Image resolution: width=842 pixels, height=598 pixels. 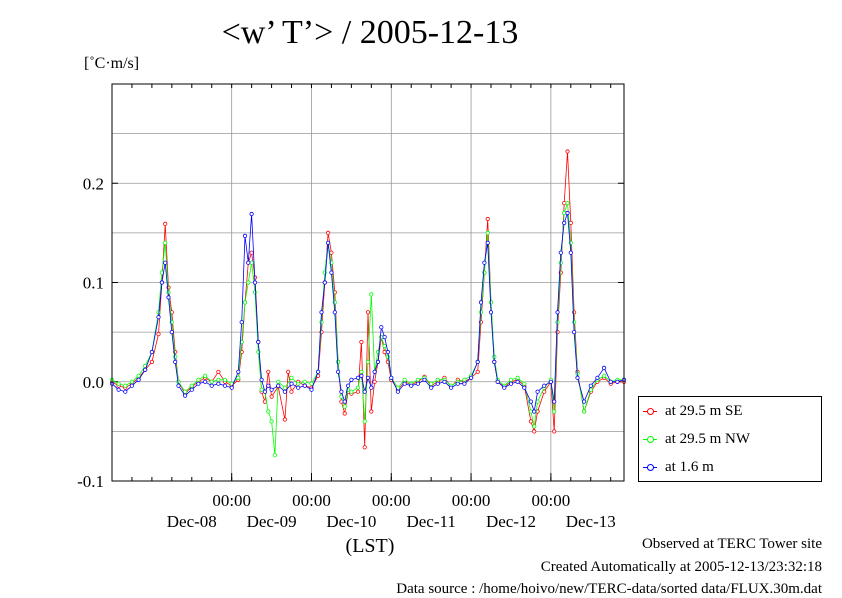 What do you see at coordinates (93, 183) in the screenshot?
I see `y-tick-label: 0.2` at bounding box center [93, 183].